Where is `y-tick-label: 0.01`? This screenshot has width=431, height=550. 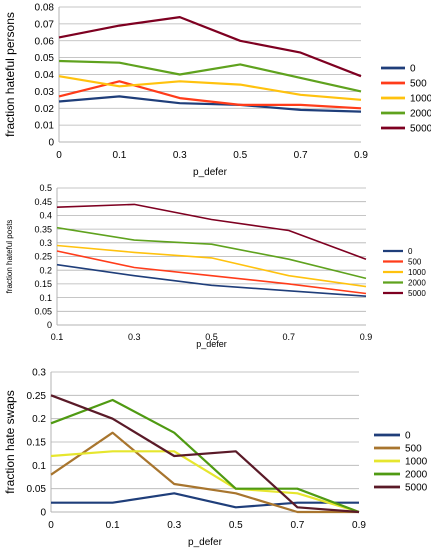 y-tick-label: 0.01 is located at coordinates (45, 126).